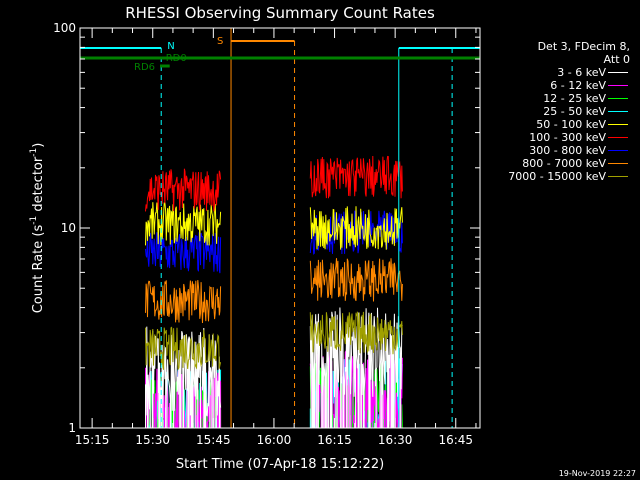  I want to click on legend-label: 12 - 25 keV, so click(574, 98).